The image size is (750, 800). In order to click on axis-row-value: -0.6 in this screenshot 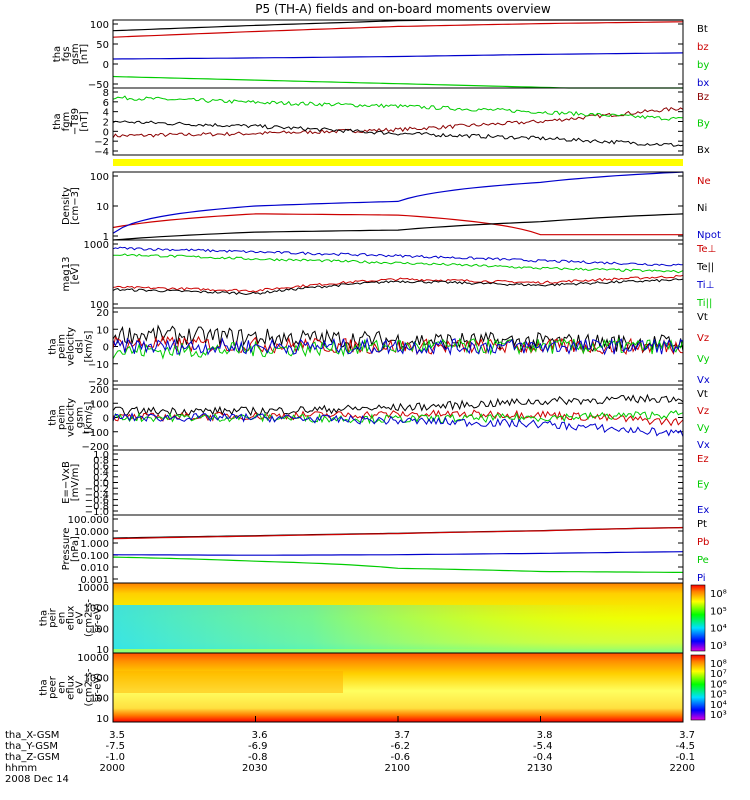, I will do `click(400, 757)`.